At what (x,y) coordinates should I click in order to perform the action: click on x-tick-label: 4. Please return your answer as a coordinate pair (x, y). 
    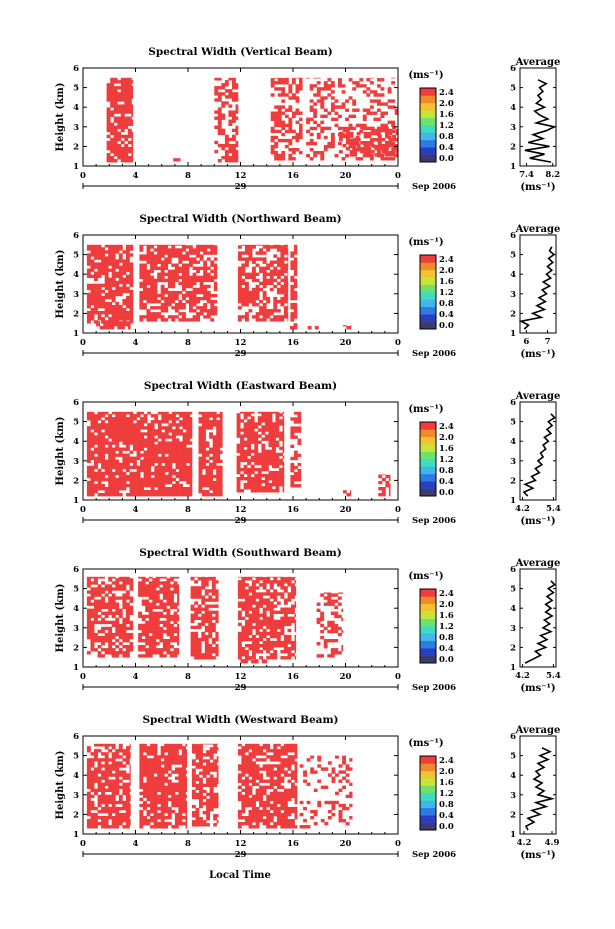
    Looking at the image, I should click on (136, 176).